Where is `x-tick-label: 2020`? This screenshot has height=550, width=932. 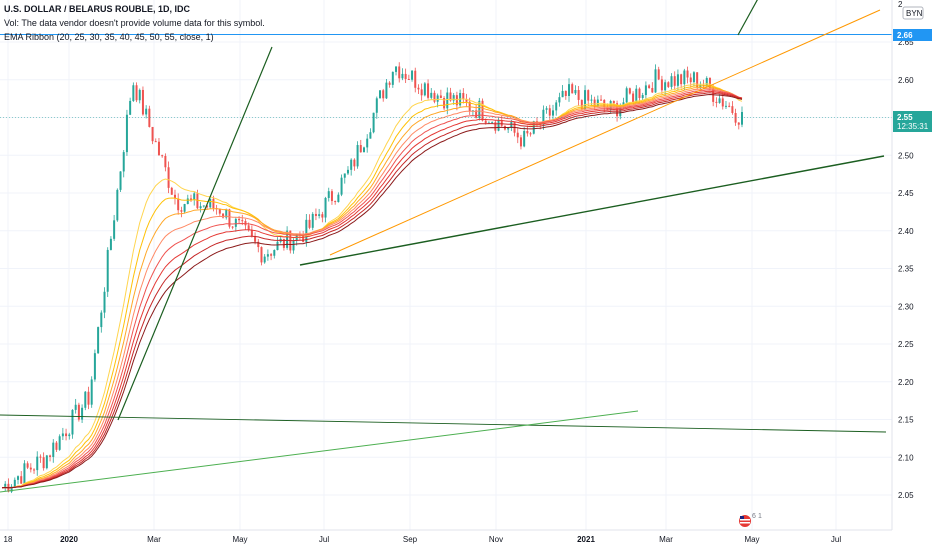 x-tick-label: 2020 is located at coordinates (69, 539).